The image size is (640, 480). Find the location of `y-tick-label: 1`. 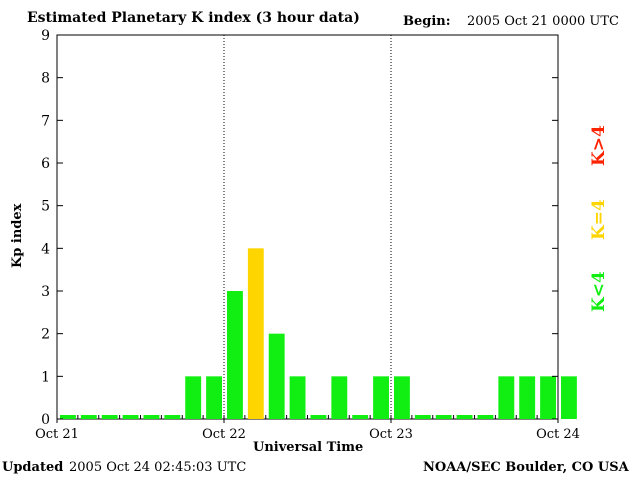

y-tick-label: 1 is located at coordinates (45, 377).